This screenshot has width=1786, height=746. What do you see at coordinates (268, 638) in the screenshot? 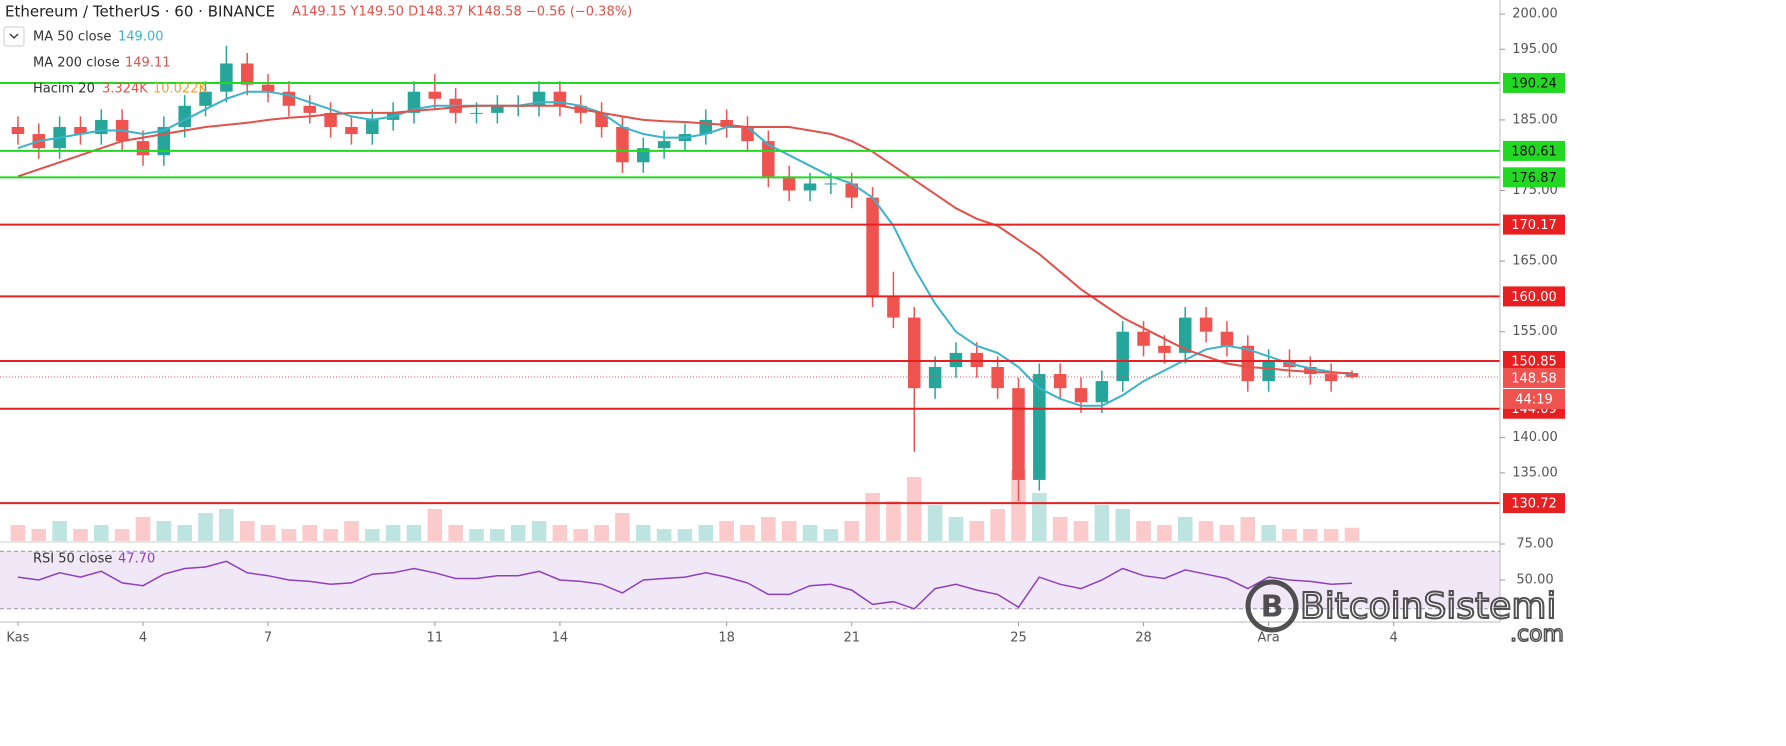
I see `x-tick-label: 7` at bounding box center [268, 638].